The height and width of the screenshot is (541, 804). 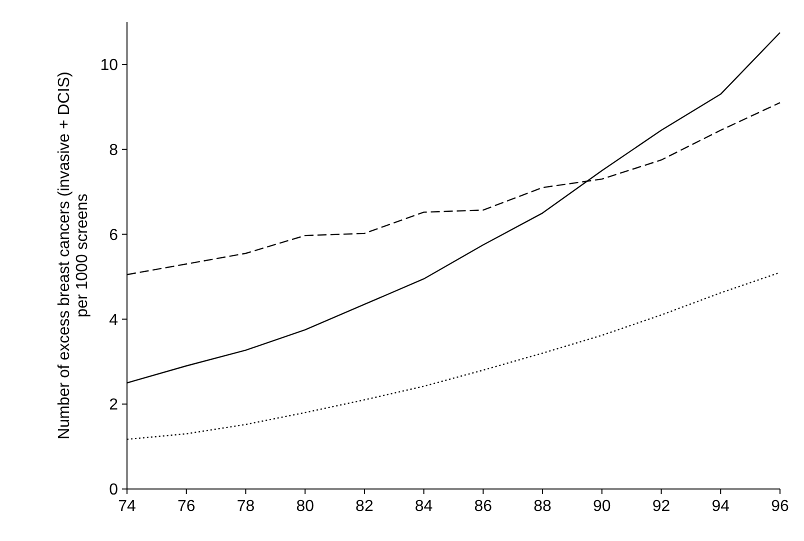 What do you see at coordinates (113, 150) in the screenshot?
I see `y-tick-label: 8` at bounding box center [113, 150].